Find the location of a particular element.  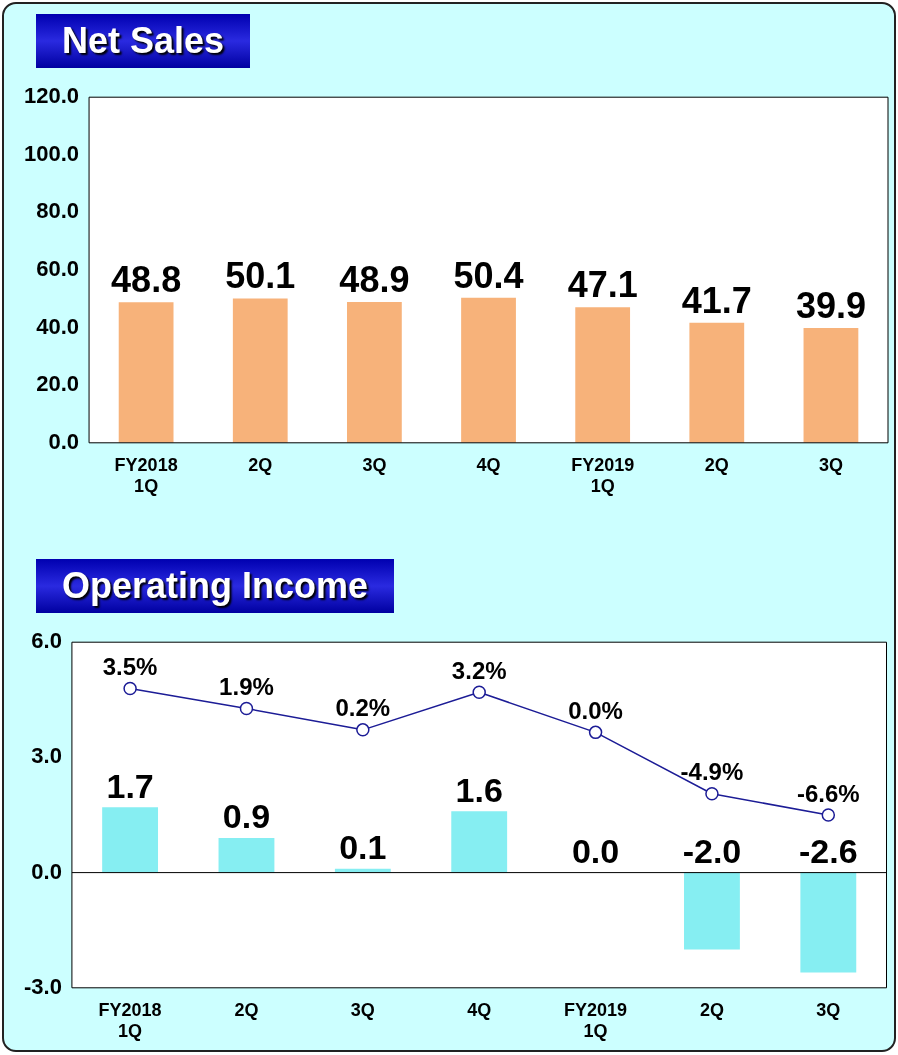

data-label: 50.4 is located at coordinates (488, 275).